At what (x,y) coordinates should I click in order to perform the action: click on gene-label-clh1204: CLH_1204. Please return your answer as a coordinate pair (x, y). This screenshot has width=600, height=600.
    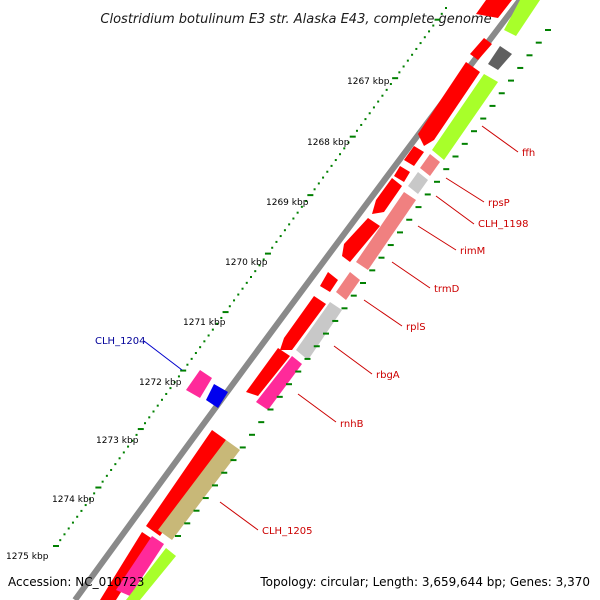
    Looking at the image, I should click on (120, 341).